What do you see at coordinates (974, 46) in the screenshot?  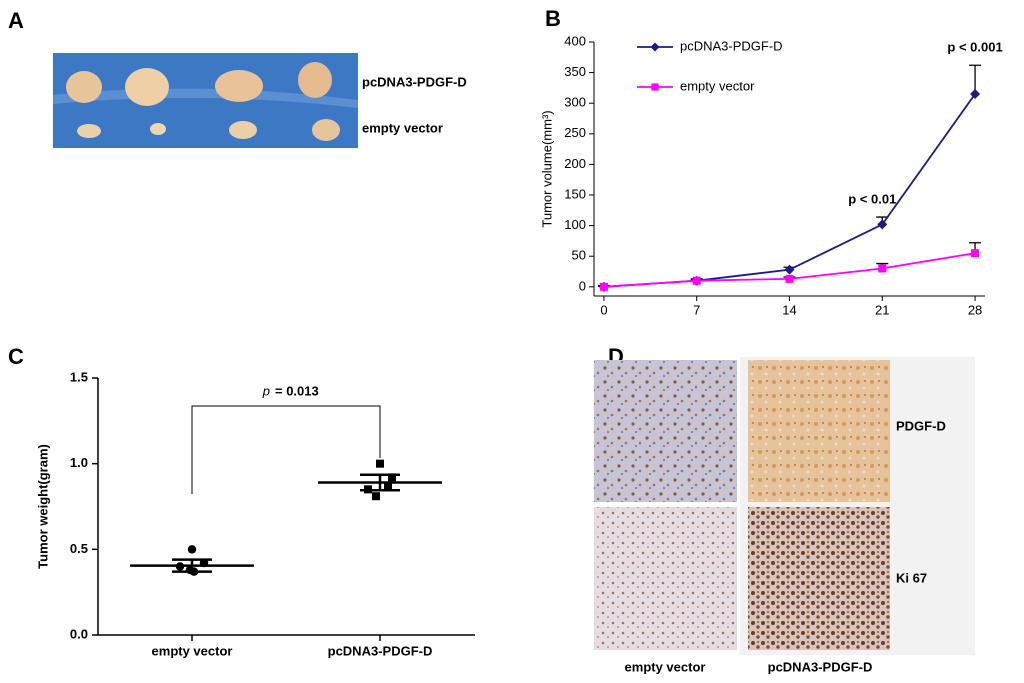 I see `p-value: p < 0.001` at bounding box center [974, 46].